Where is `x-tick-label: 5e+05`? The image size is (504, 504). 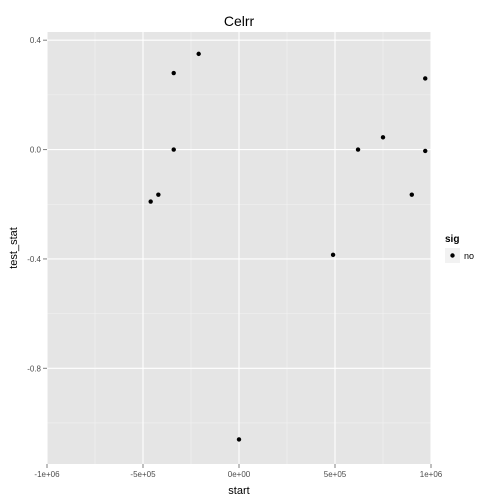 x-tick-label: 5e+05 is located at coordinates (335, 474).